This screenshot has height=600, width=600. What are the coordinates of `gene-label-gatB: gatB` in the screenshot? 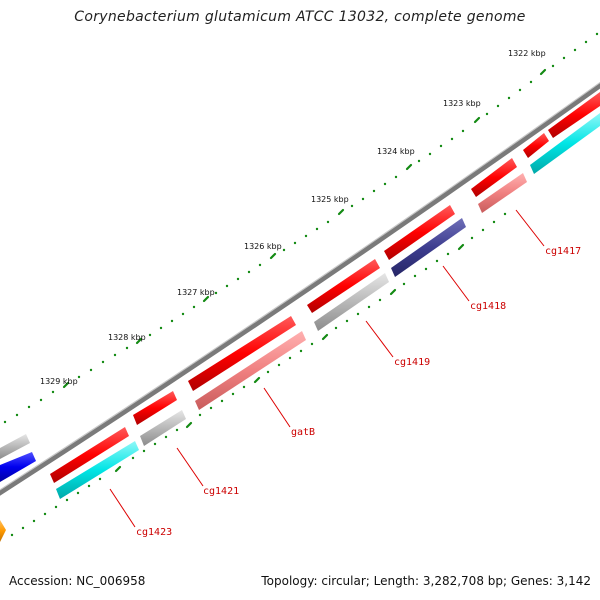 It's located at (303, 432).